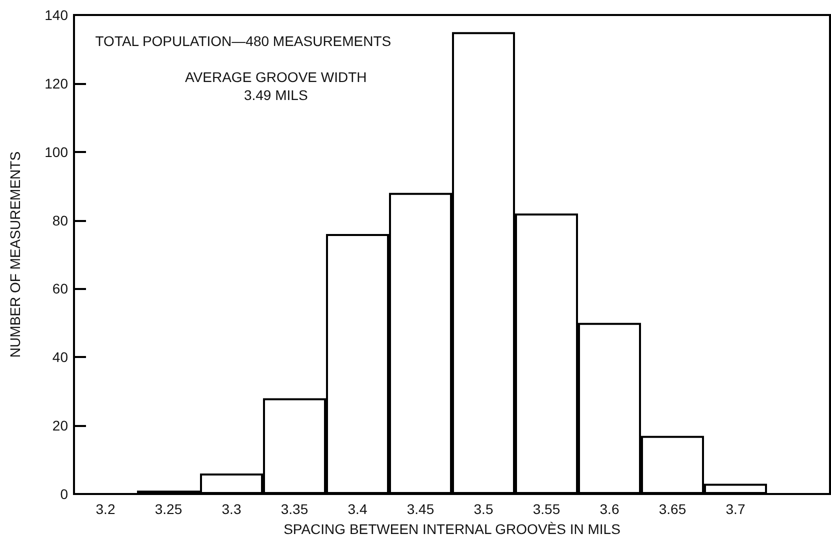 This screenshot has height=541, width=831. Describe the element at coordinates (672, 509) in the screenshot. I see `x-tick-label: 3.65` at that location.